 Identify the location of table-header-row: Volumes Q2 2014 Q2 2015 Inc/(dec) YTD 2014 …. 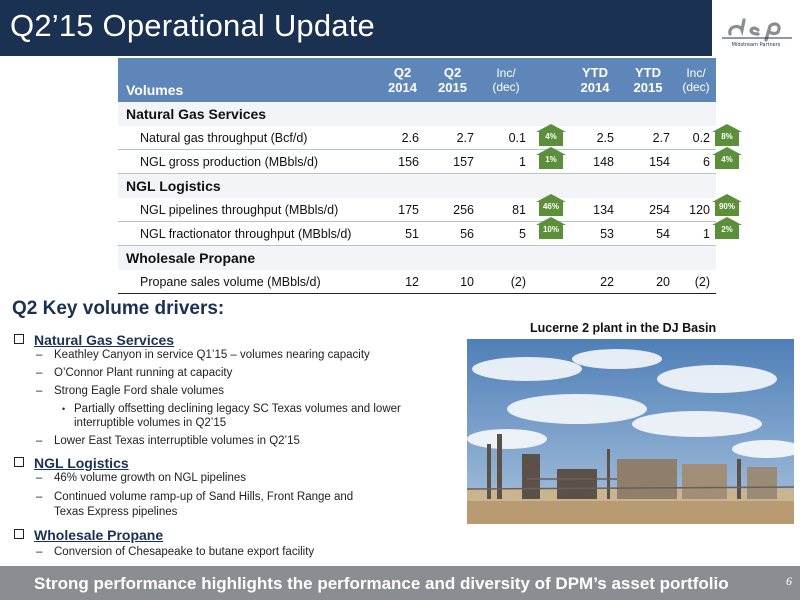
(417, 80).